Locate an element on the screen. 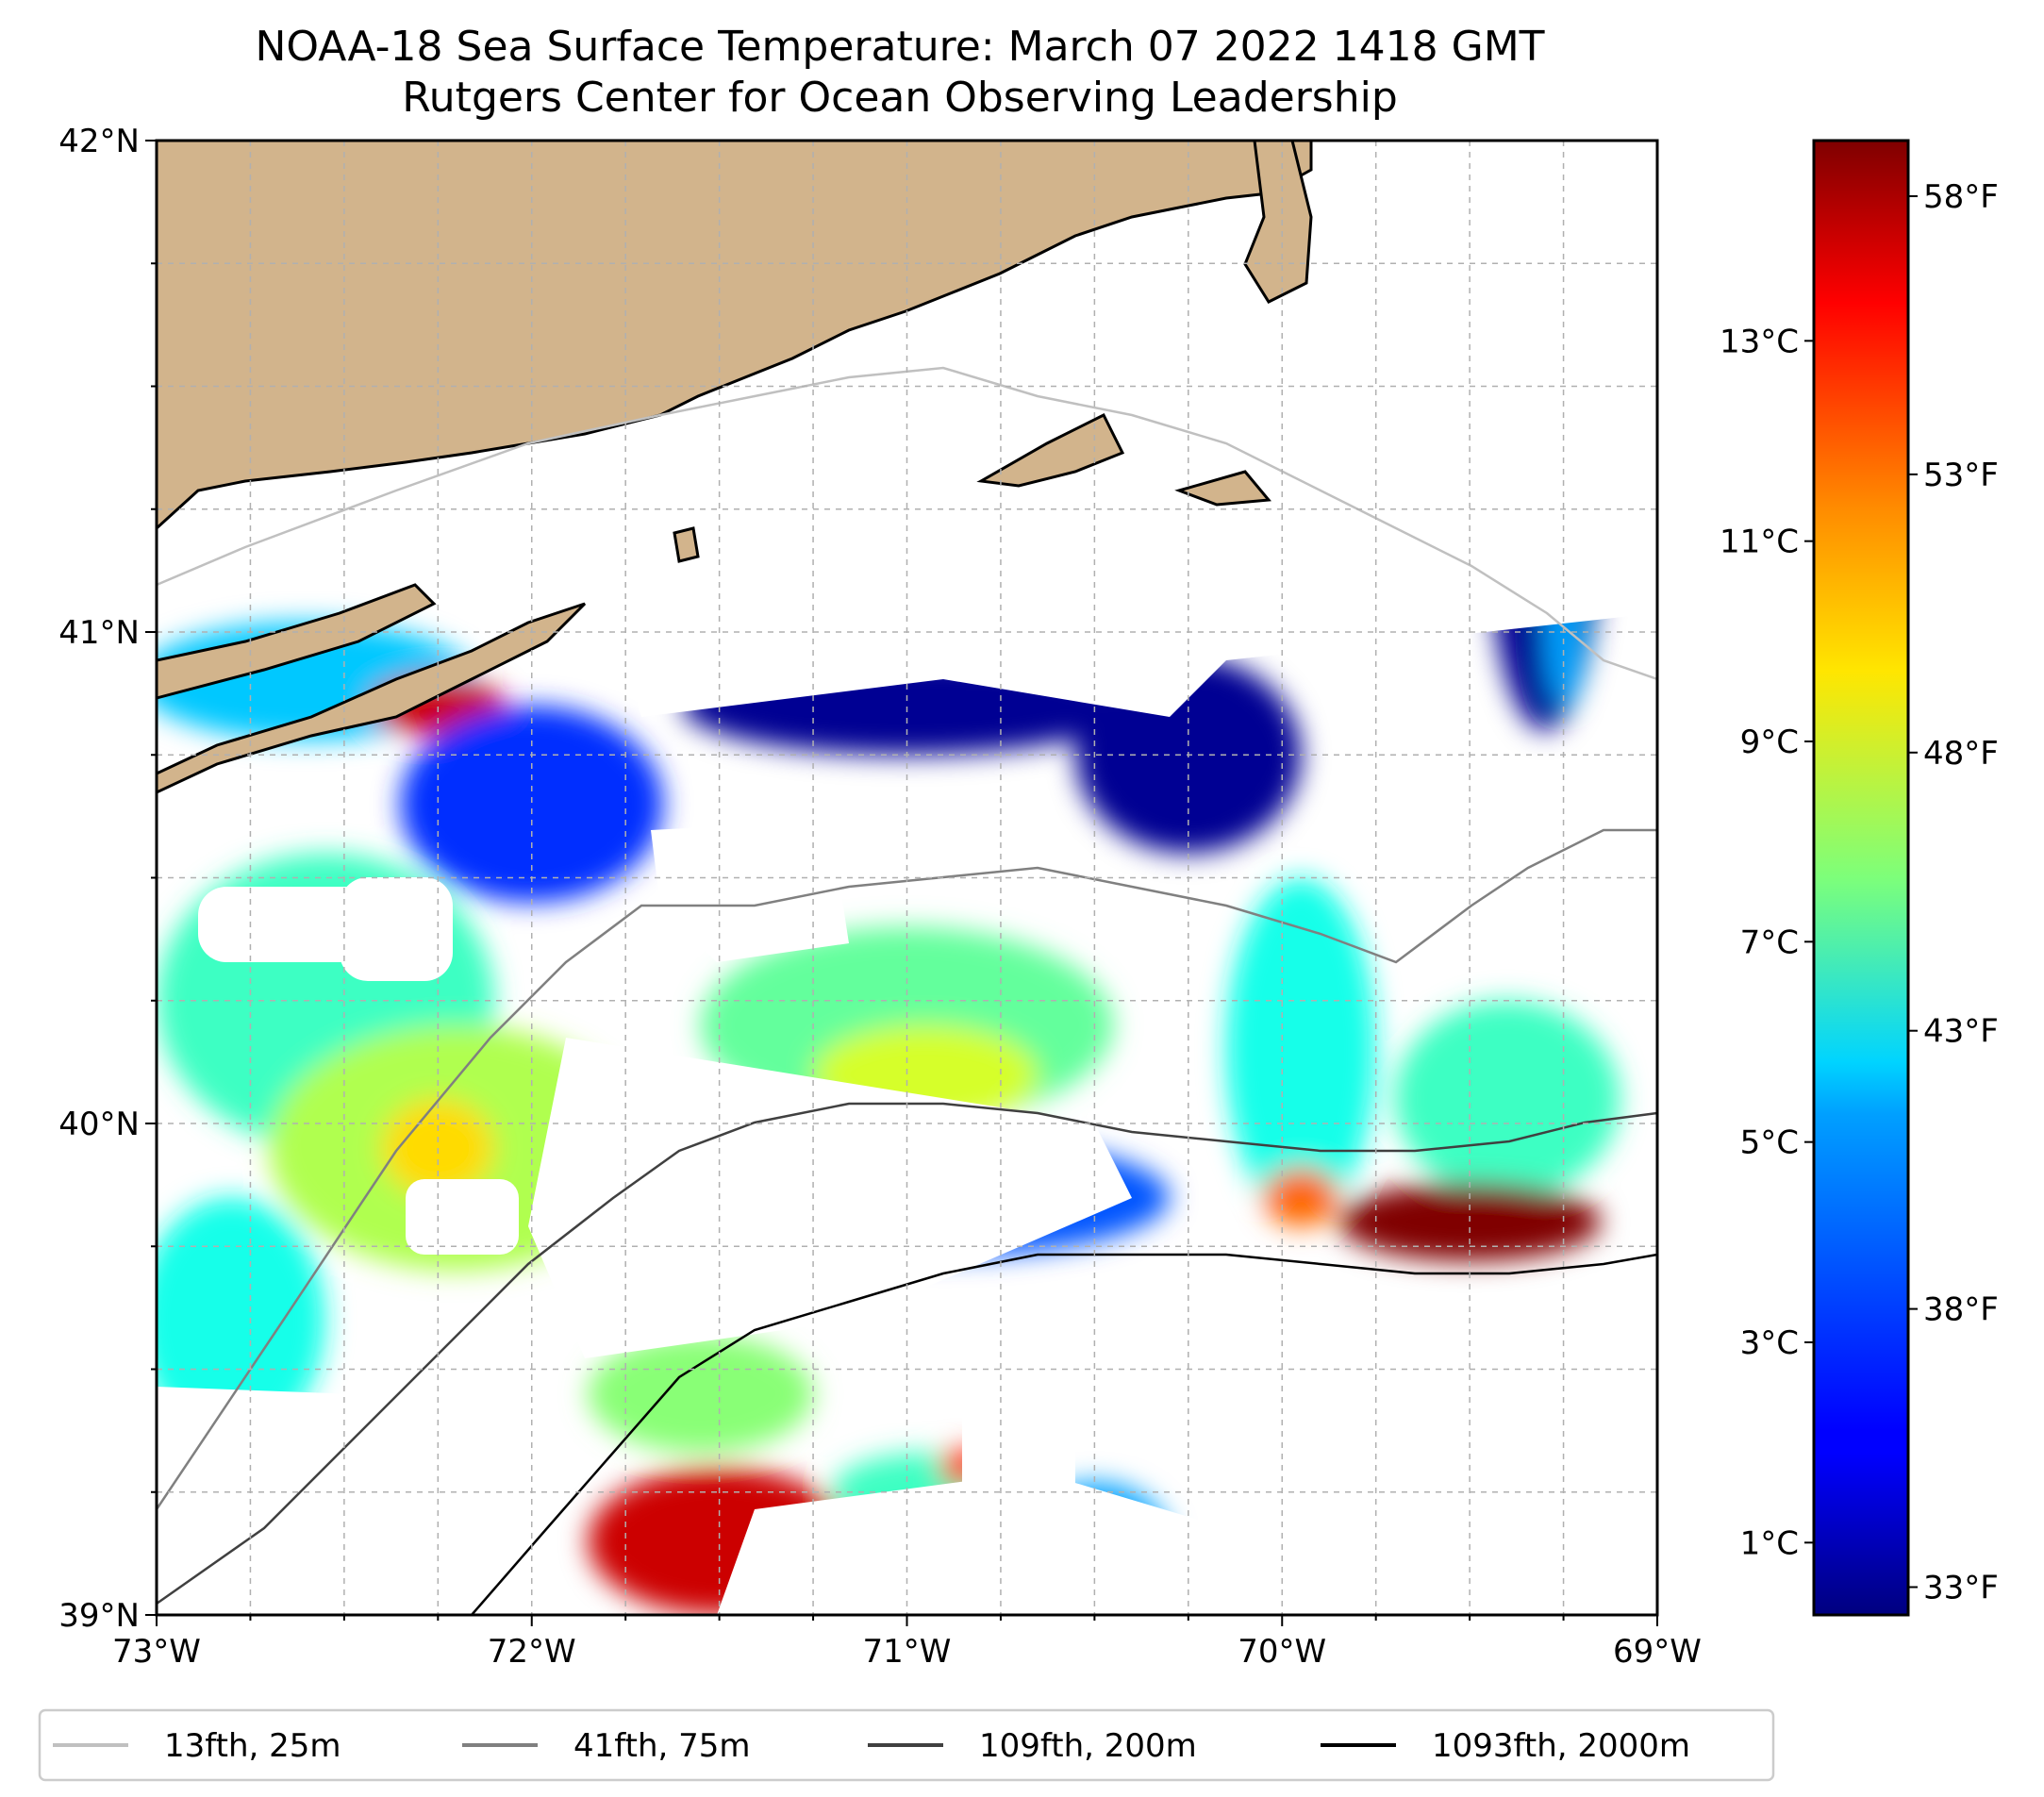 The width and height of the screenshot is (2044, 1797). legend-label: 109fth, 200m is located at coordinates (1088, 1746).